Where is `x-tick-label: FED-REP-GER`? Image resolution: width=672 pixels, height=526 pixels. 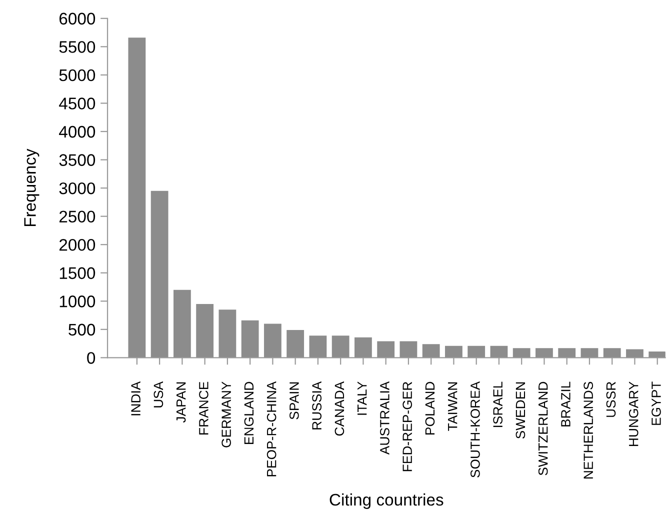 x-tick-label: FED-REP-GER is located at coordinates (407, 427).